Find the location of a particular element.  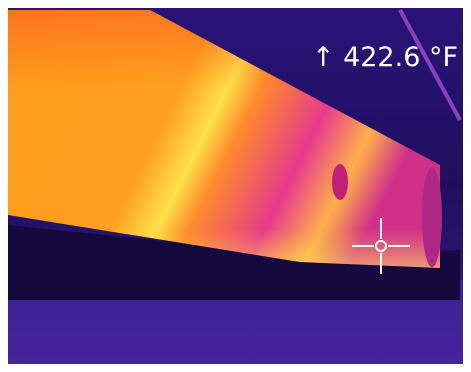

pipe-end is located at coordinates (432, 217).